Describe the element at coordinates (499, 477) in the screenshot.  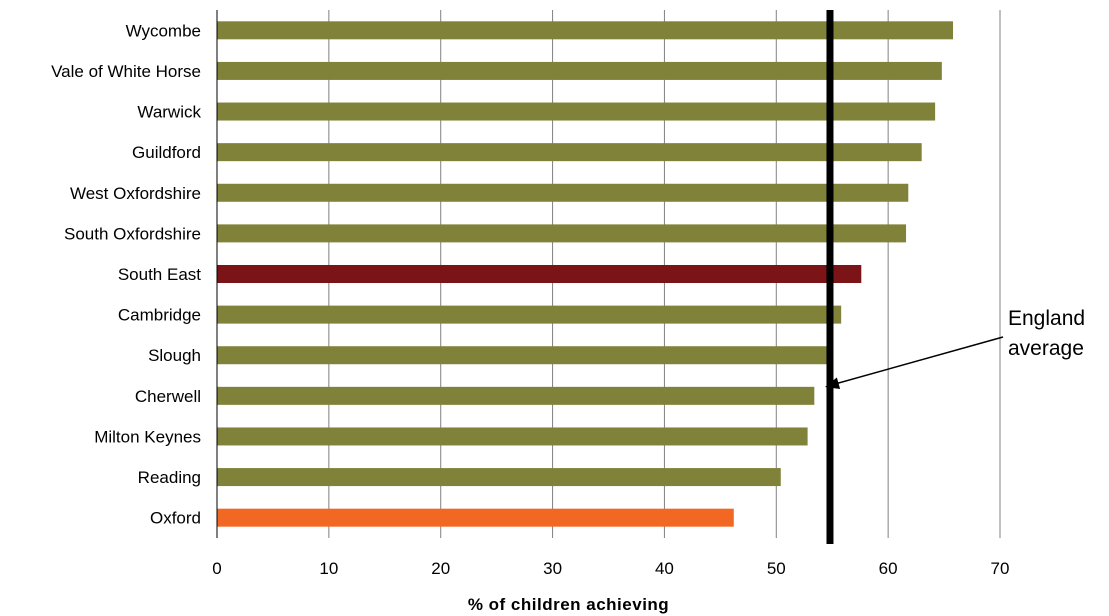
I see `bar-reading` at that location.